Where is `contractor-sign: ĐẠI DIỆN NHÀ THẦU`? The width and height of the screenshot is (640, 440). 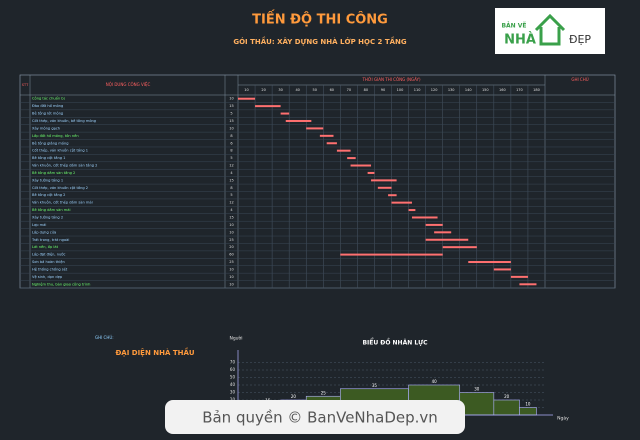 contractor-sign: ĐẠI DIỆN NHÀ THẦU is located at coordinates (154, 352).